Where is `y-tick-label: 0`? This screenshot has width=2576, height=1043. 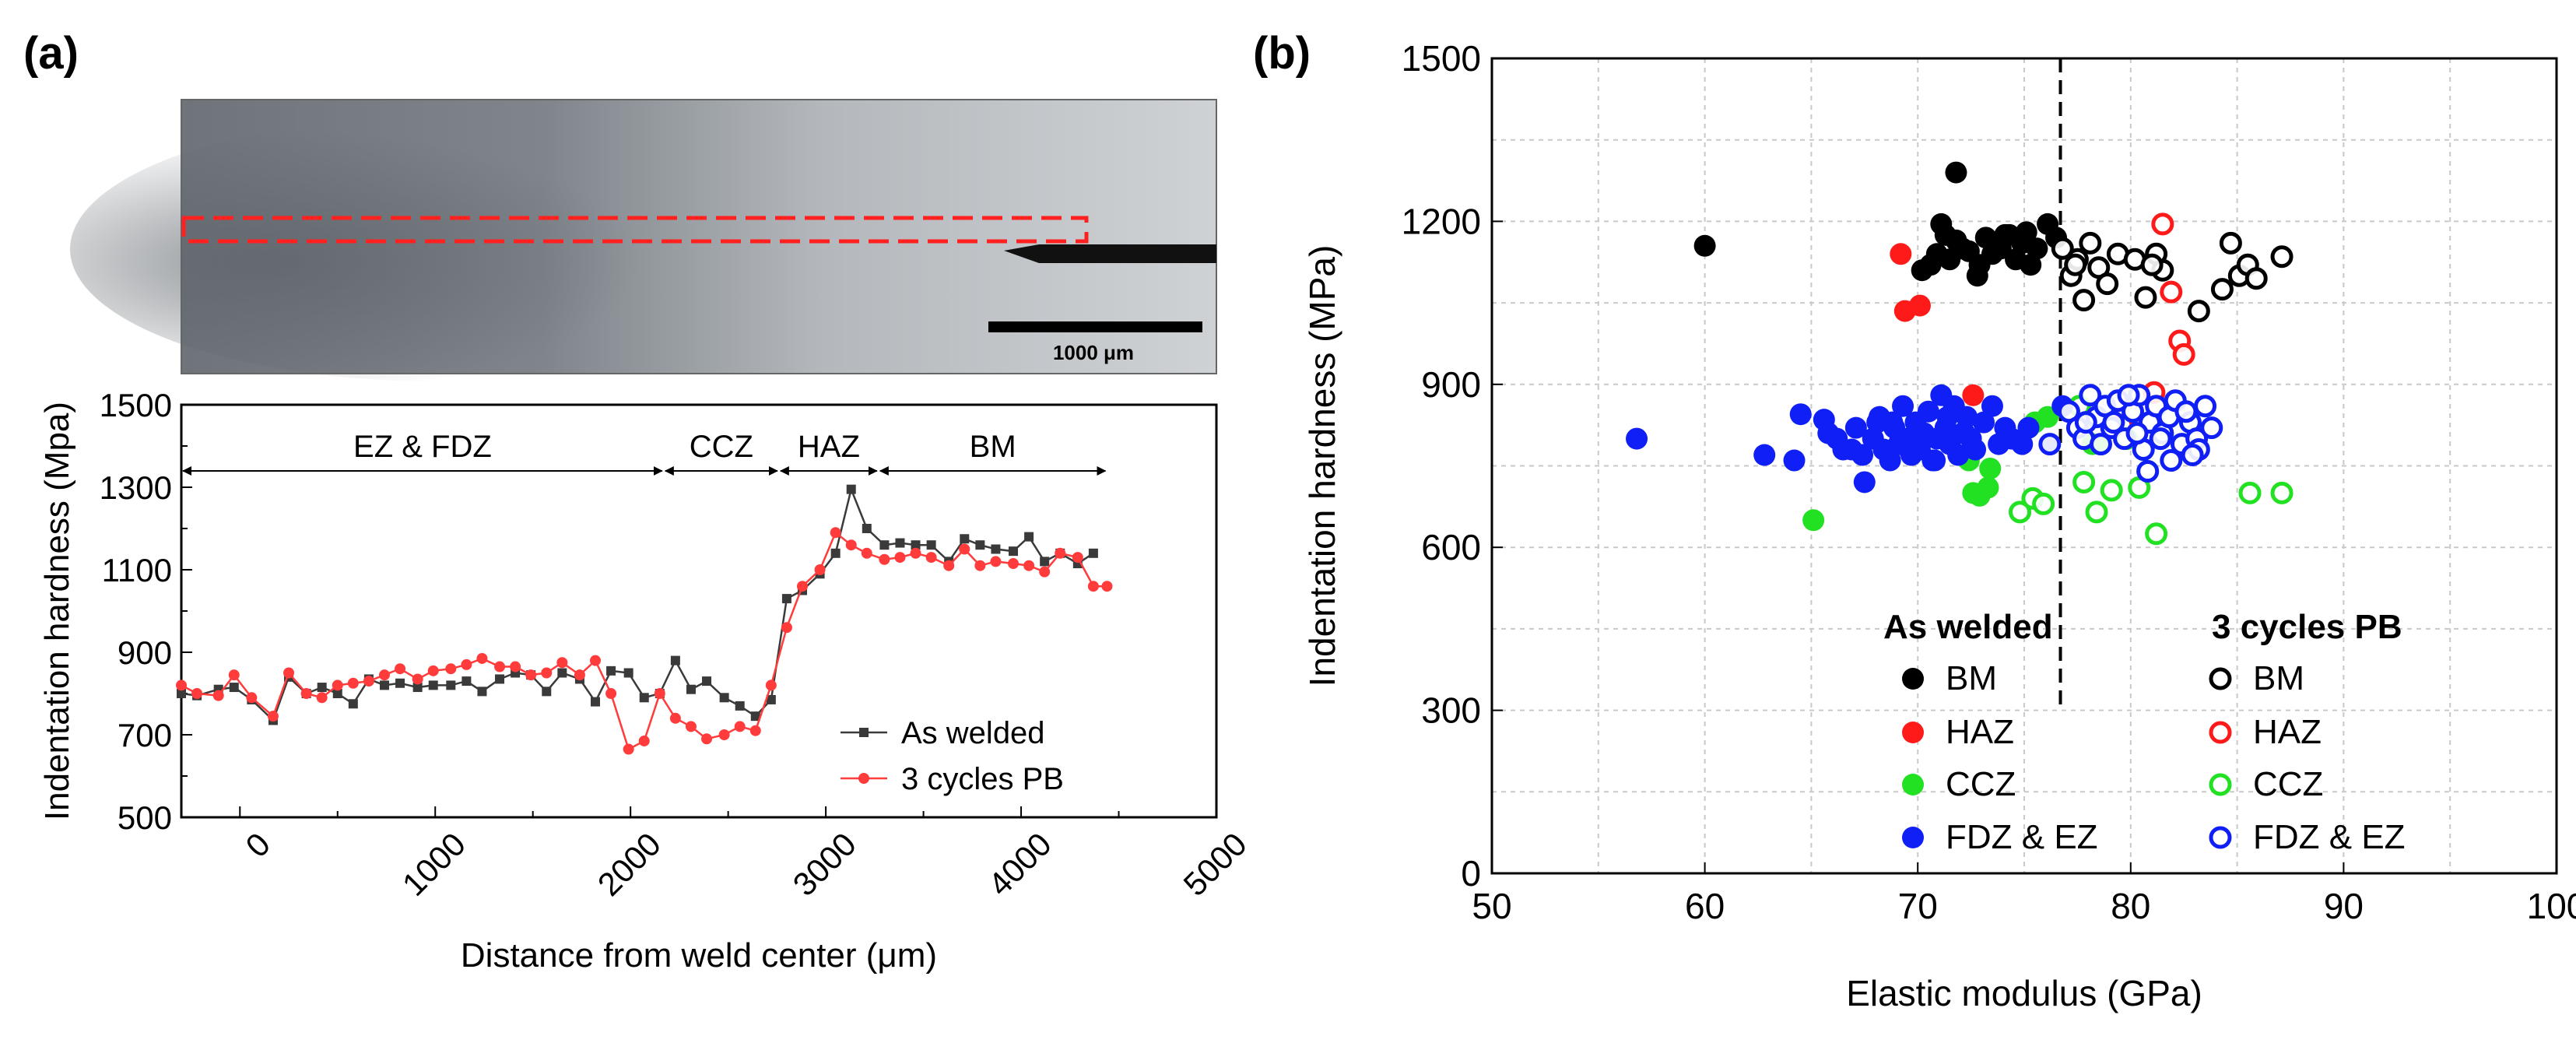 y-tick-label: 0 is located at coordinates (1471, 874).